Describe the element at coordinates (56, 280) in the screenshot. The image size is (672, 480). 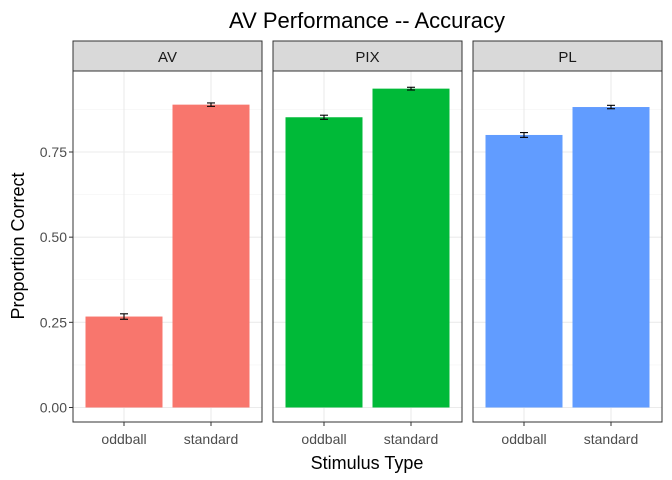
I see `y-axis-ticks: 0.00 0.25 0.50 0.75` at that location.